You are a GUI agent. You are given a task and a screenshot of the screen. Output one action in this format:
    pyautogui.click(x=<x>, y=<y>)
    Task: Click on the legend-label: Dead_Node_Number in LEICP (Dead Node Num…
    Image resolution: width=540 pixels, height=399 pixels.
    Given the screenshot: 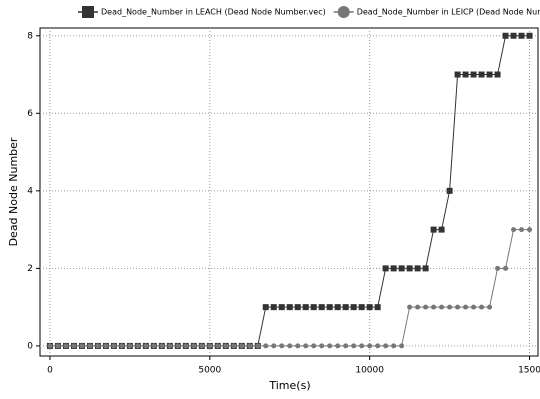 What is the action you would take?
    pyautogui.click(x=448, y=12)
    